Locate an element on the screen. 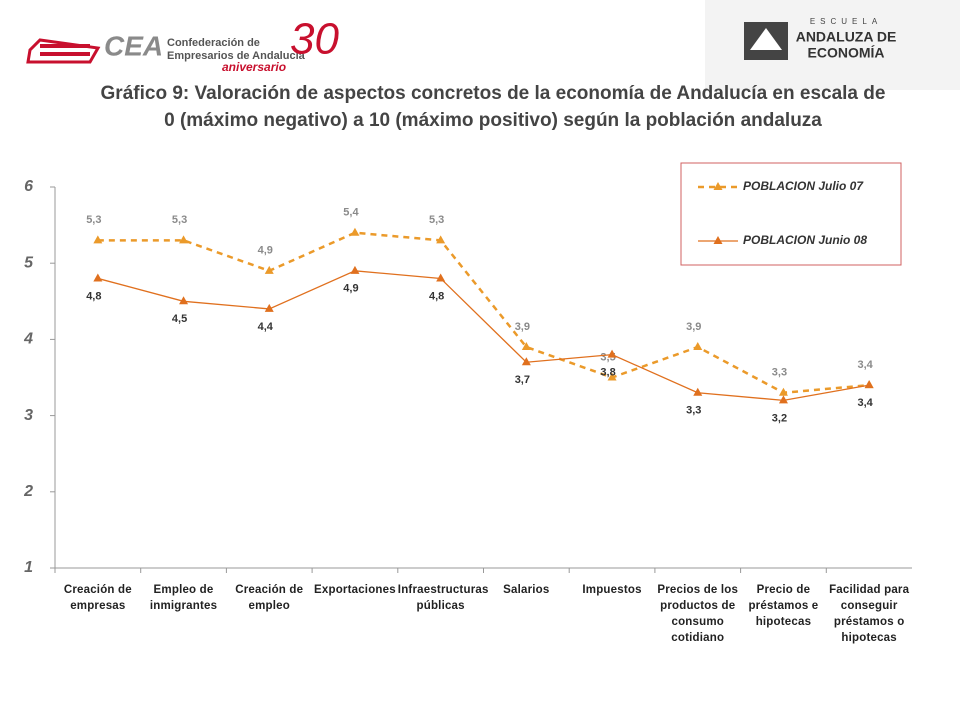 The height and width of the screenshot is (720, 960). x-tick-label: Salarios is located at coordinates (526, 590).